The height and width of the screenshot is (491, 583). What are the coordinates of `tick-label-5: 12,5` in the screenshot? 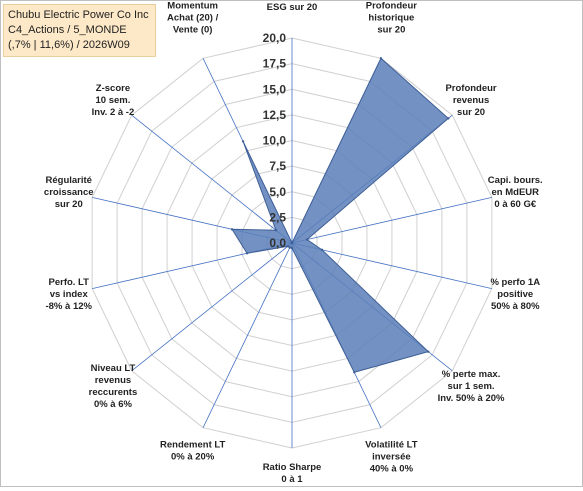 It's located at (275, 115).